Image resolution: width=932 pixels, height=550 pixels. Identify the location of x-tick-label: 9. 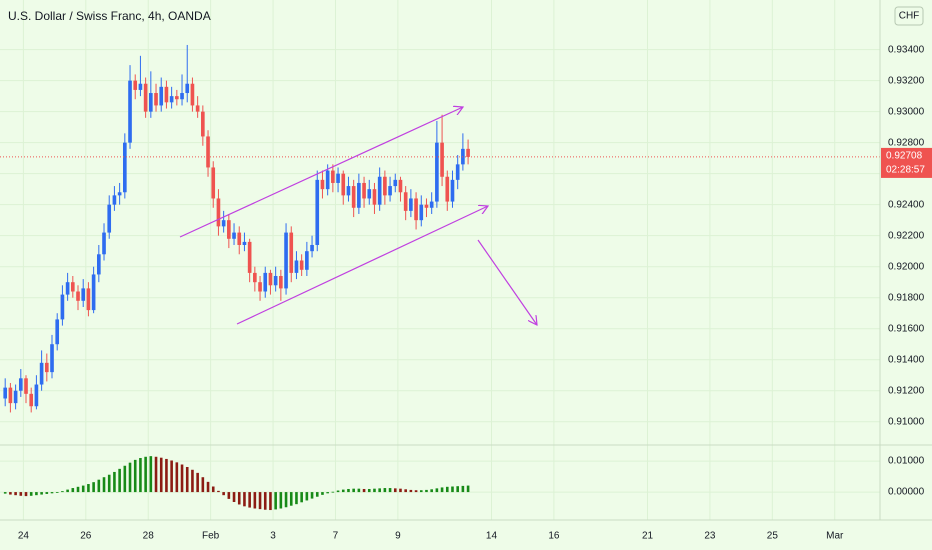
(398, 536).